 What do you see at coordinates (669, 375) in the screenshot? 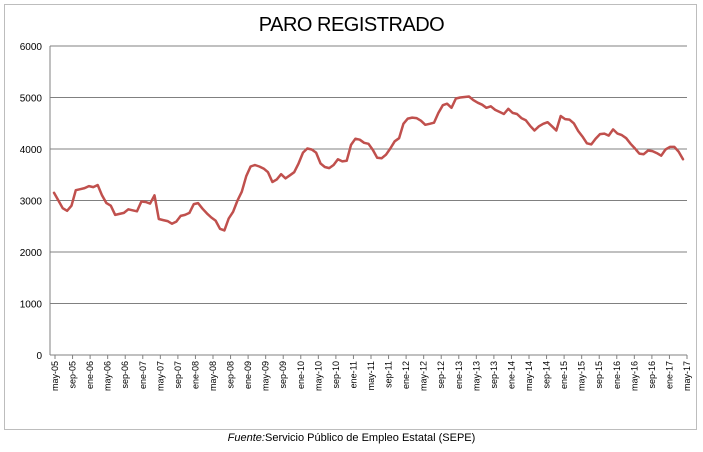
I see `x-tick-label: ene-17` at bounding box center [669, 375].